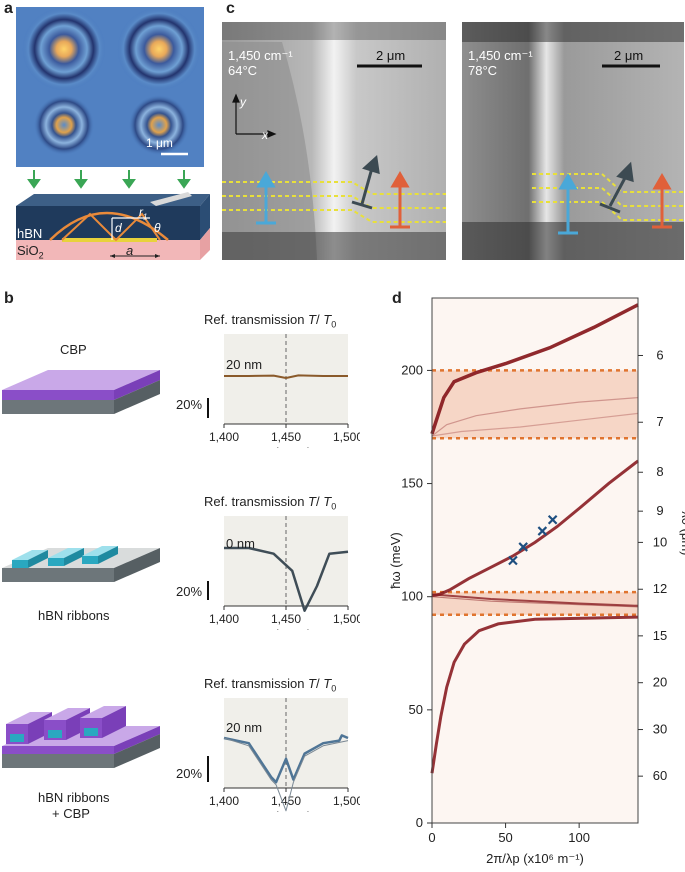 This screenshot has width=685, height=872. I want to click on sample-label: + CBP, so click(71, 813).